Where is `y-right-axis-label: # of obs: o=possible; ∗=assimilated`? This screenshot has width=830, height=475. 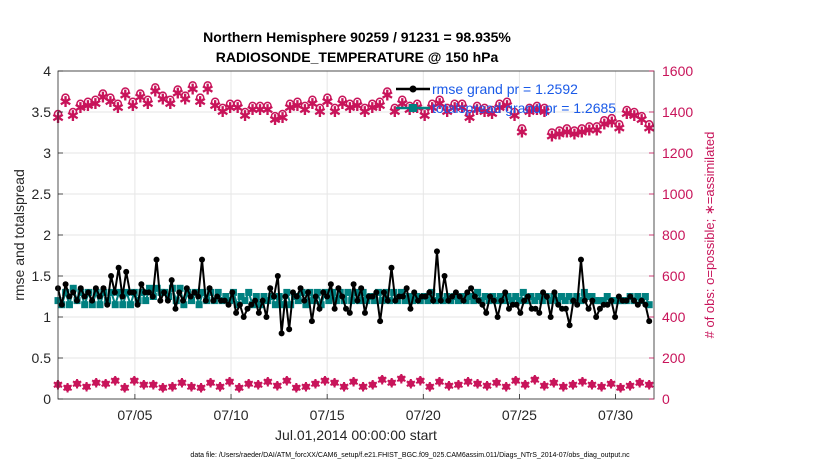 y-right-axis-label: # of obs: o=possible; ∗=assimilated is located at coordinates (709, 235).